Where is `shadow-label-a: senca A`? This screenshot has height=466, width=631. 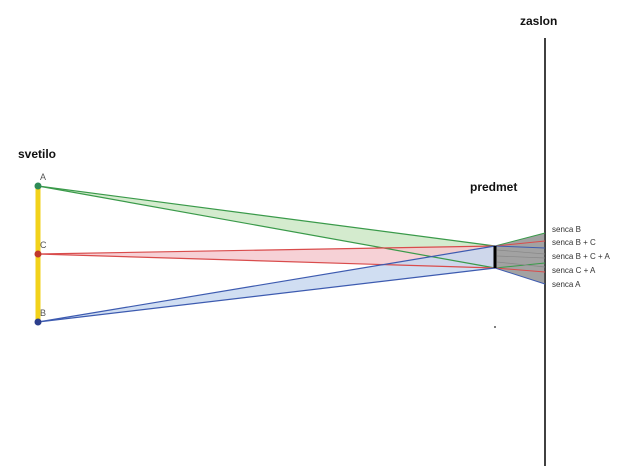 shadow-label-a: senca A is located at coordinates (566, 284).